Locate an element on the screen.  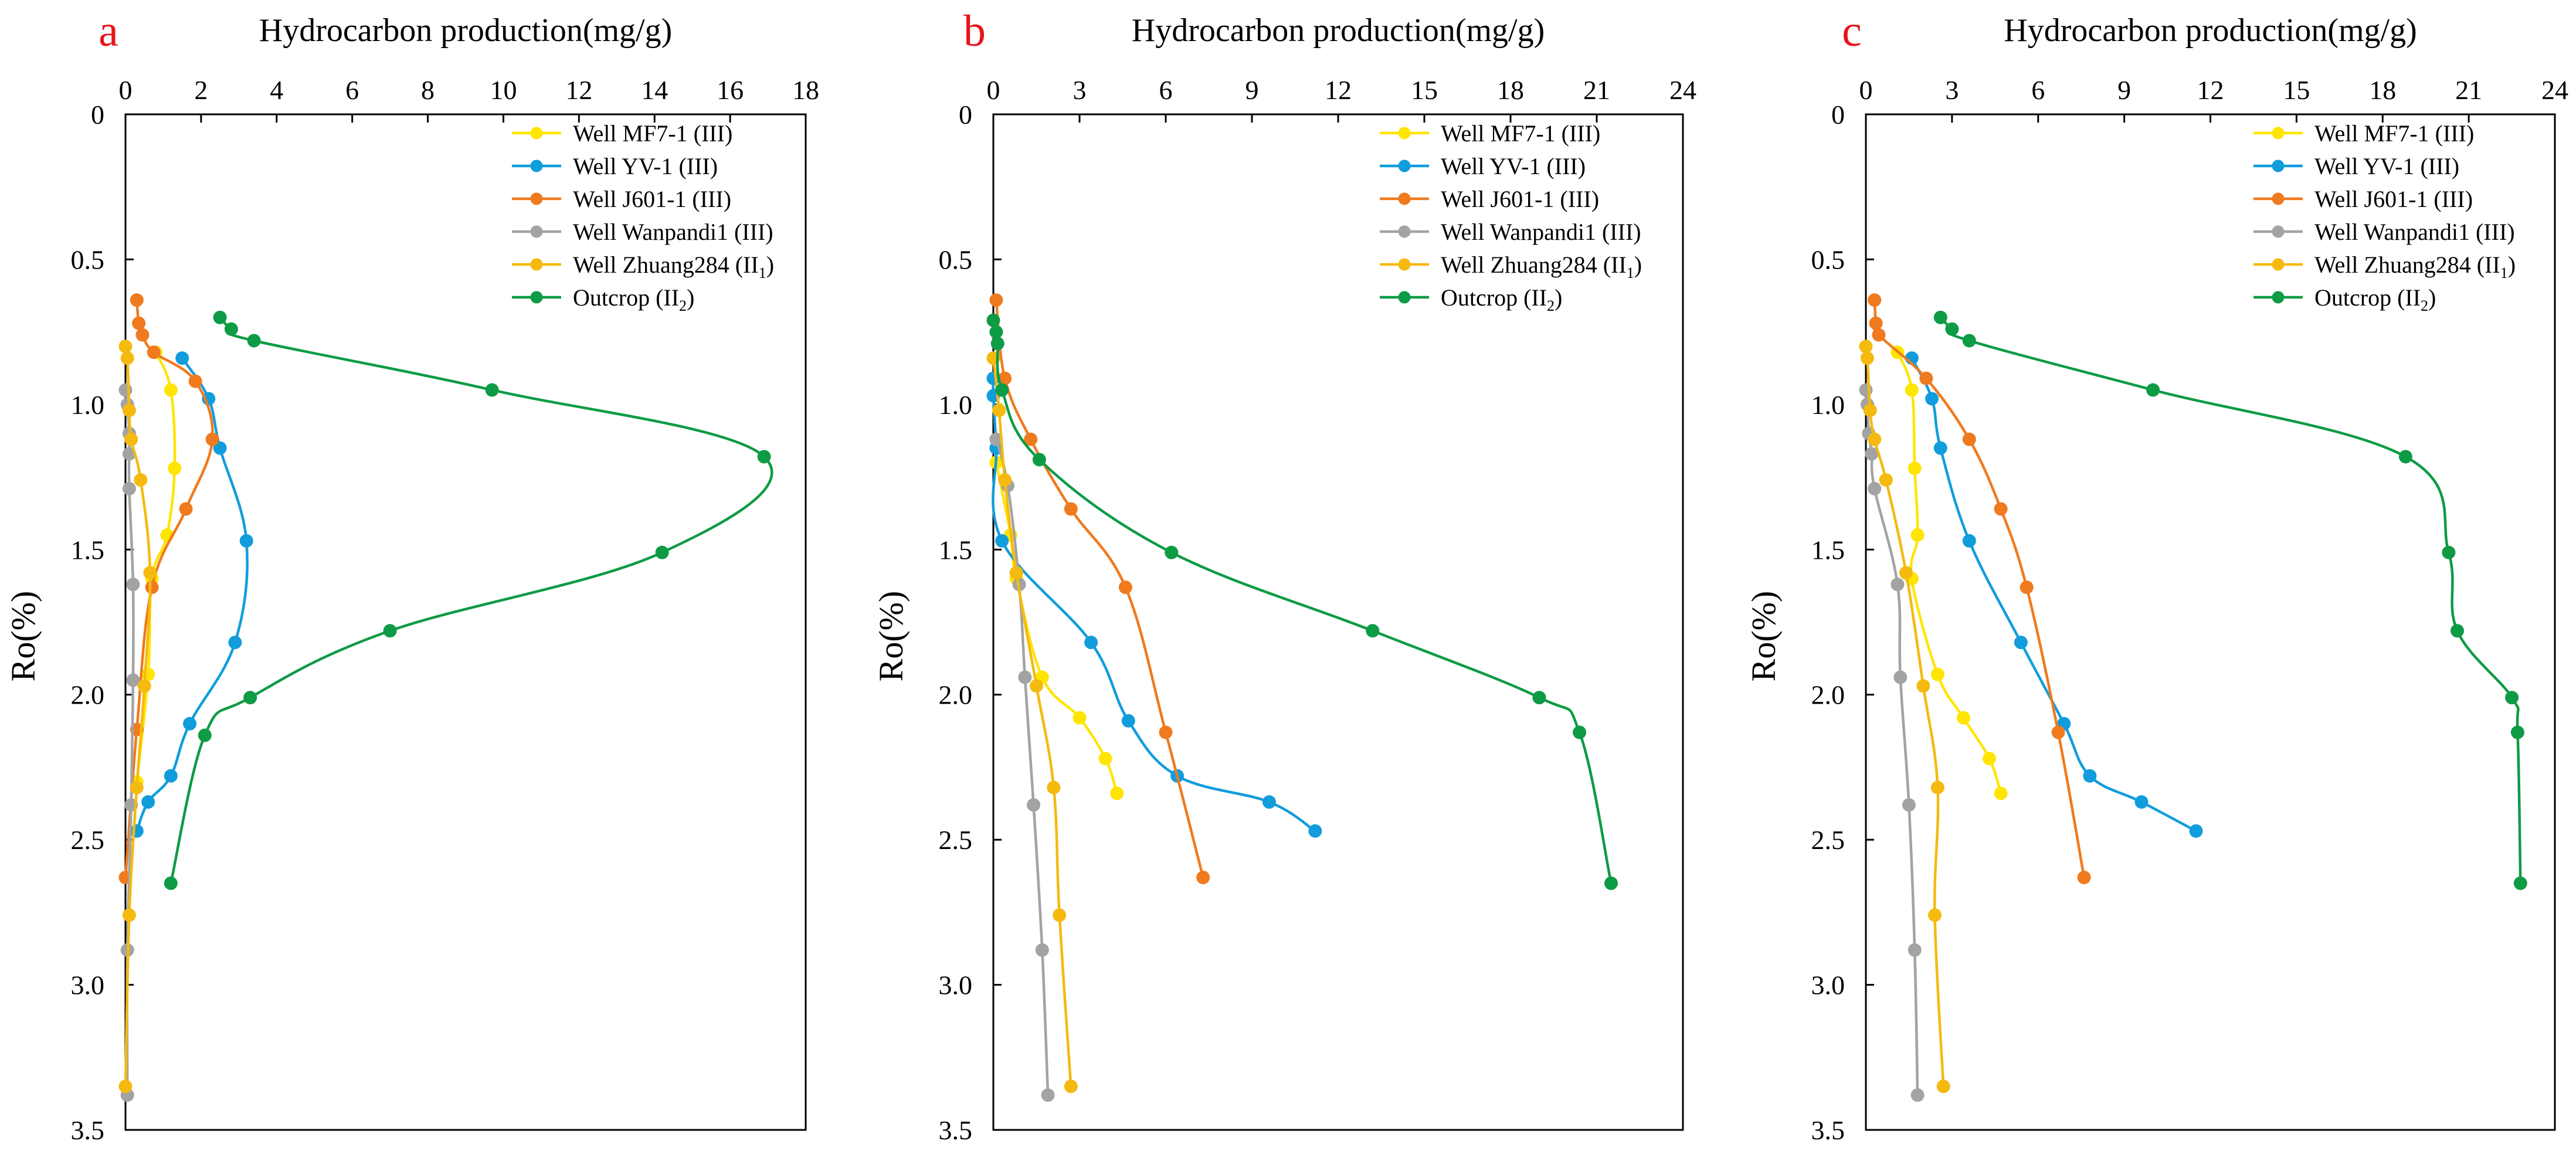
x-tick-label: 9 is located at coordinates (1252, 90).